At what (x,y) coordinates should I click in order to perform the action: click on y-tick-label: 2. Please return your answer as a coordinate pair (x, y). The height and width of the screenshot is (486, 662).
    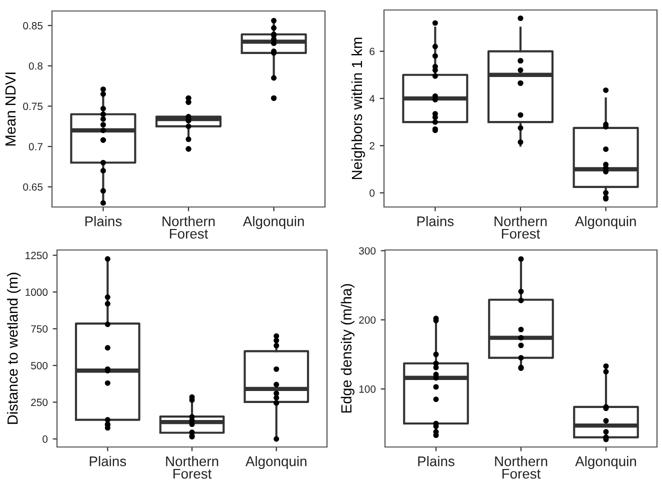
    Looking at the image, I should click on (372, 146).